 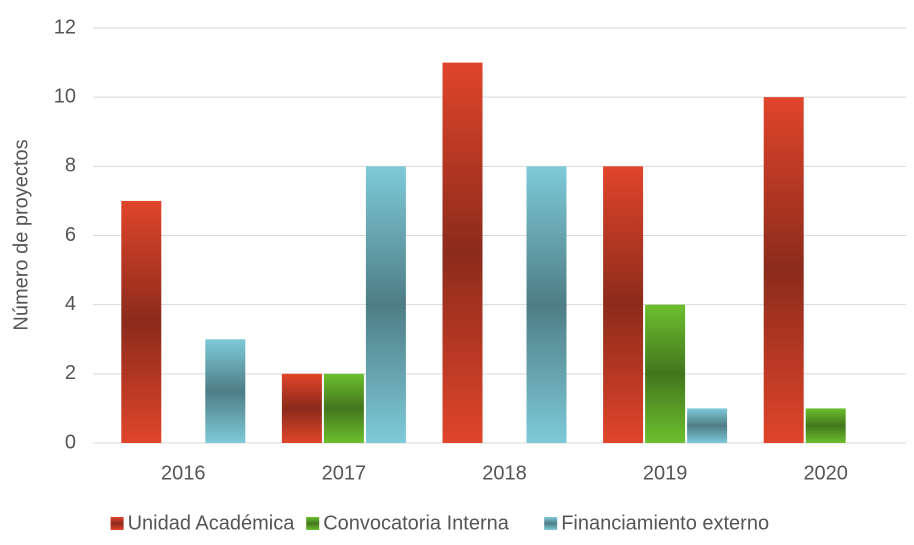 What do you see at coordinates (504, 473) in the screenshot?
I see `x-tick-label: 2018` at bounding box center [504, 473].